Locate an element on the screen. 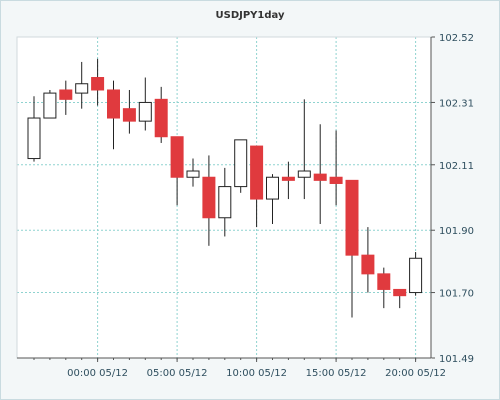  x-tick-label: 10:00 05/12 is located at coordinates (256, 373).